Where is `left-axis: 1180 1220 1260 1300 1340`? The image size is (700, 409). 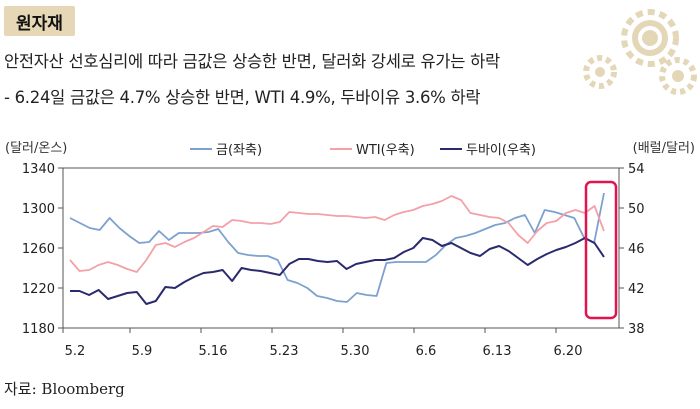 left-axis: 1180 1220 1260 1300 1340 is located at coordinates (42, 249).